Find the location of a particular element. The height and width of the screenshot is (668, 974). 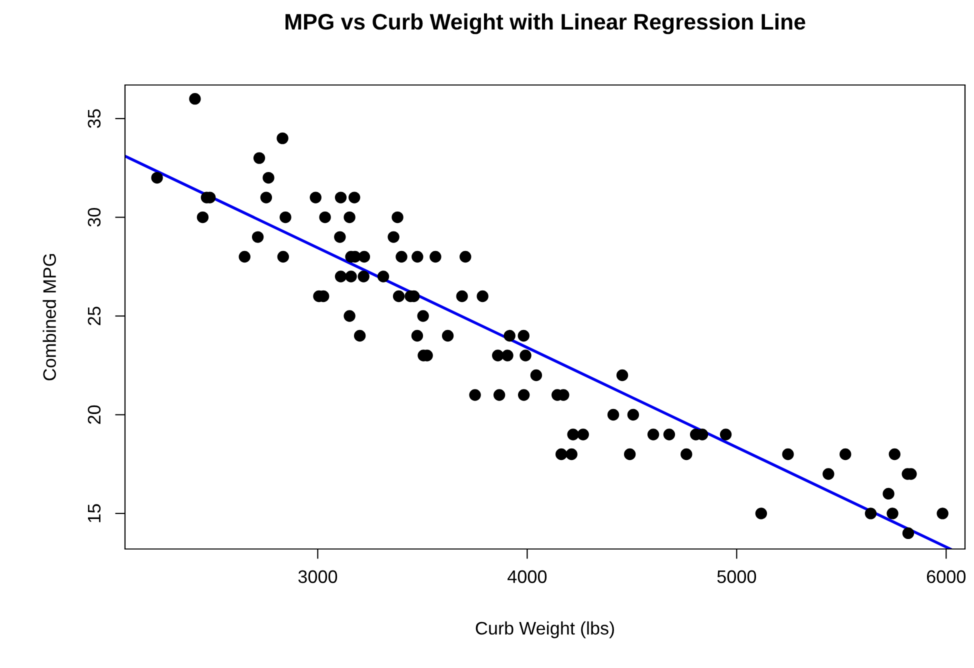

y-tick-label: 30 is located at coordinates (94, 217).